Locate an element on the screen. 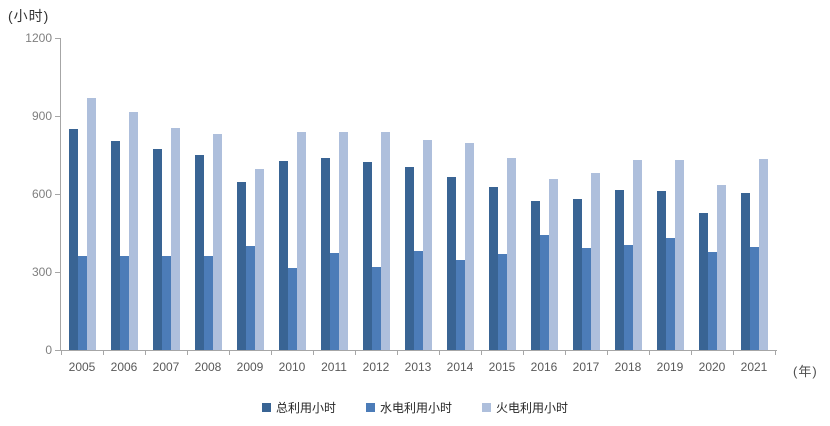  bar-总利用小时-2011 is located at coordinates (325, 254).